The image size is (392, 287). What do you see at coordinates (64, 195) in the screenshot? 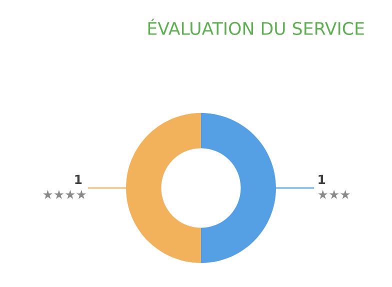
I see `slice-label: ★★★★` at bounding box center [64, 195].